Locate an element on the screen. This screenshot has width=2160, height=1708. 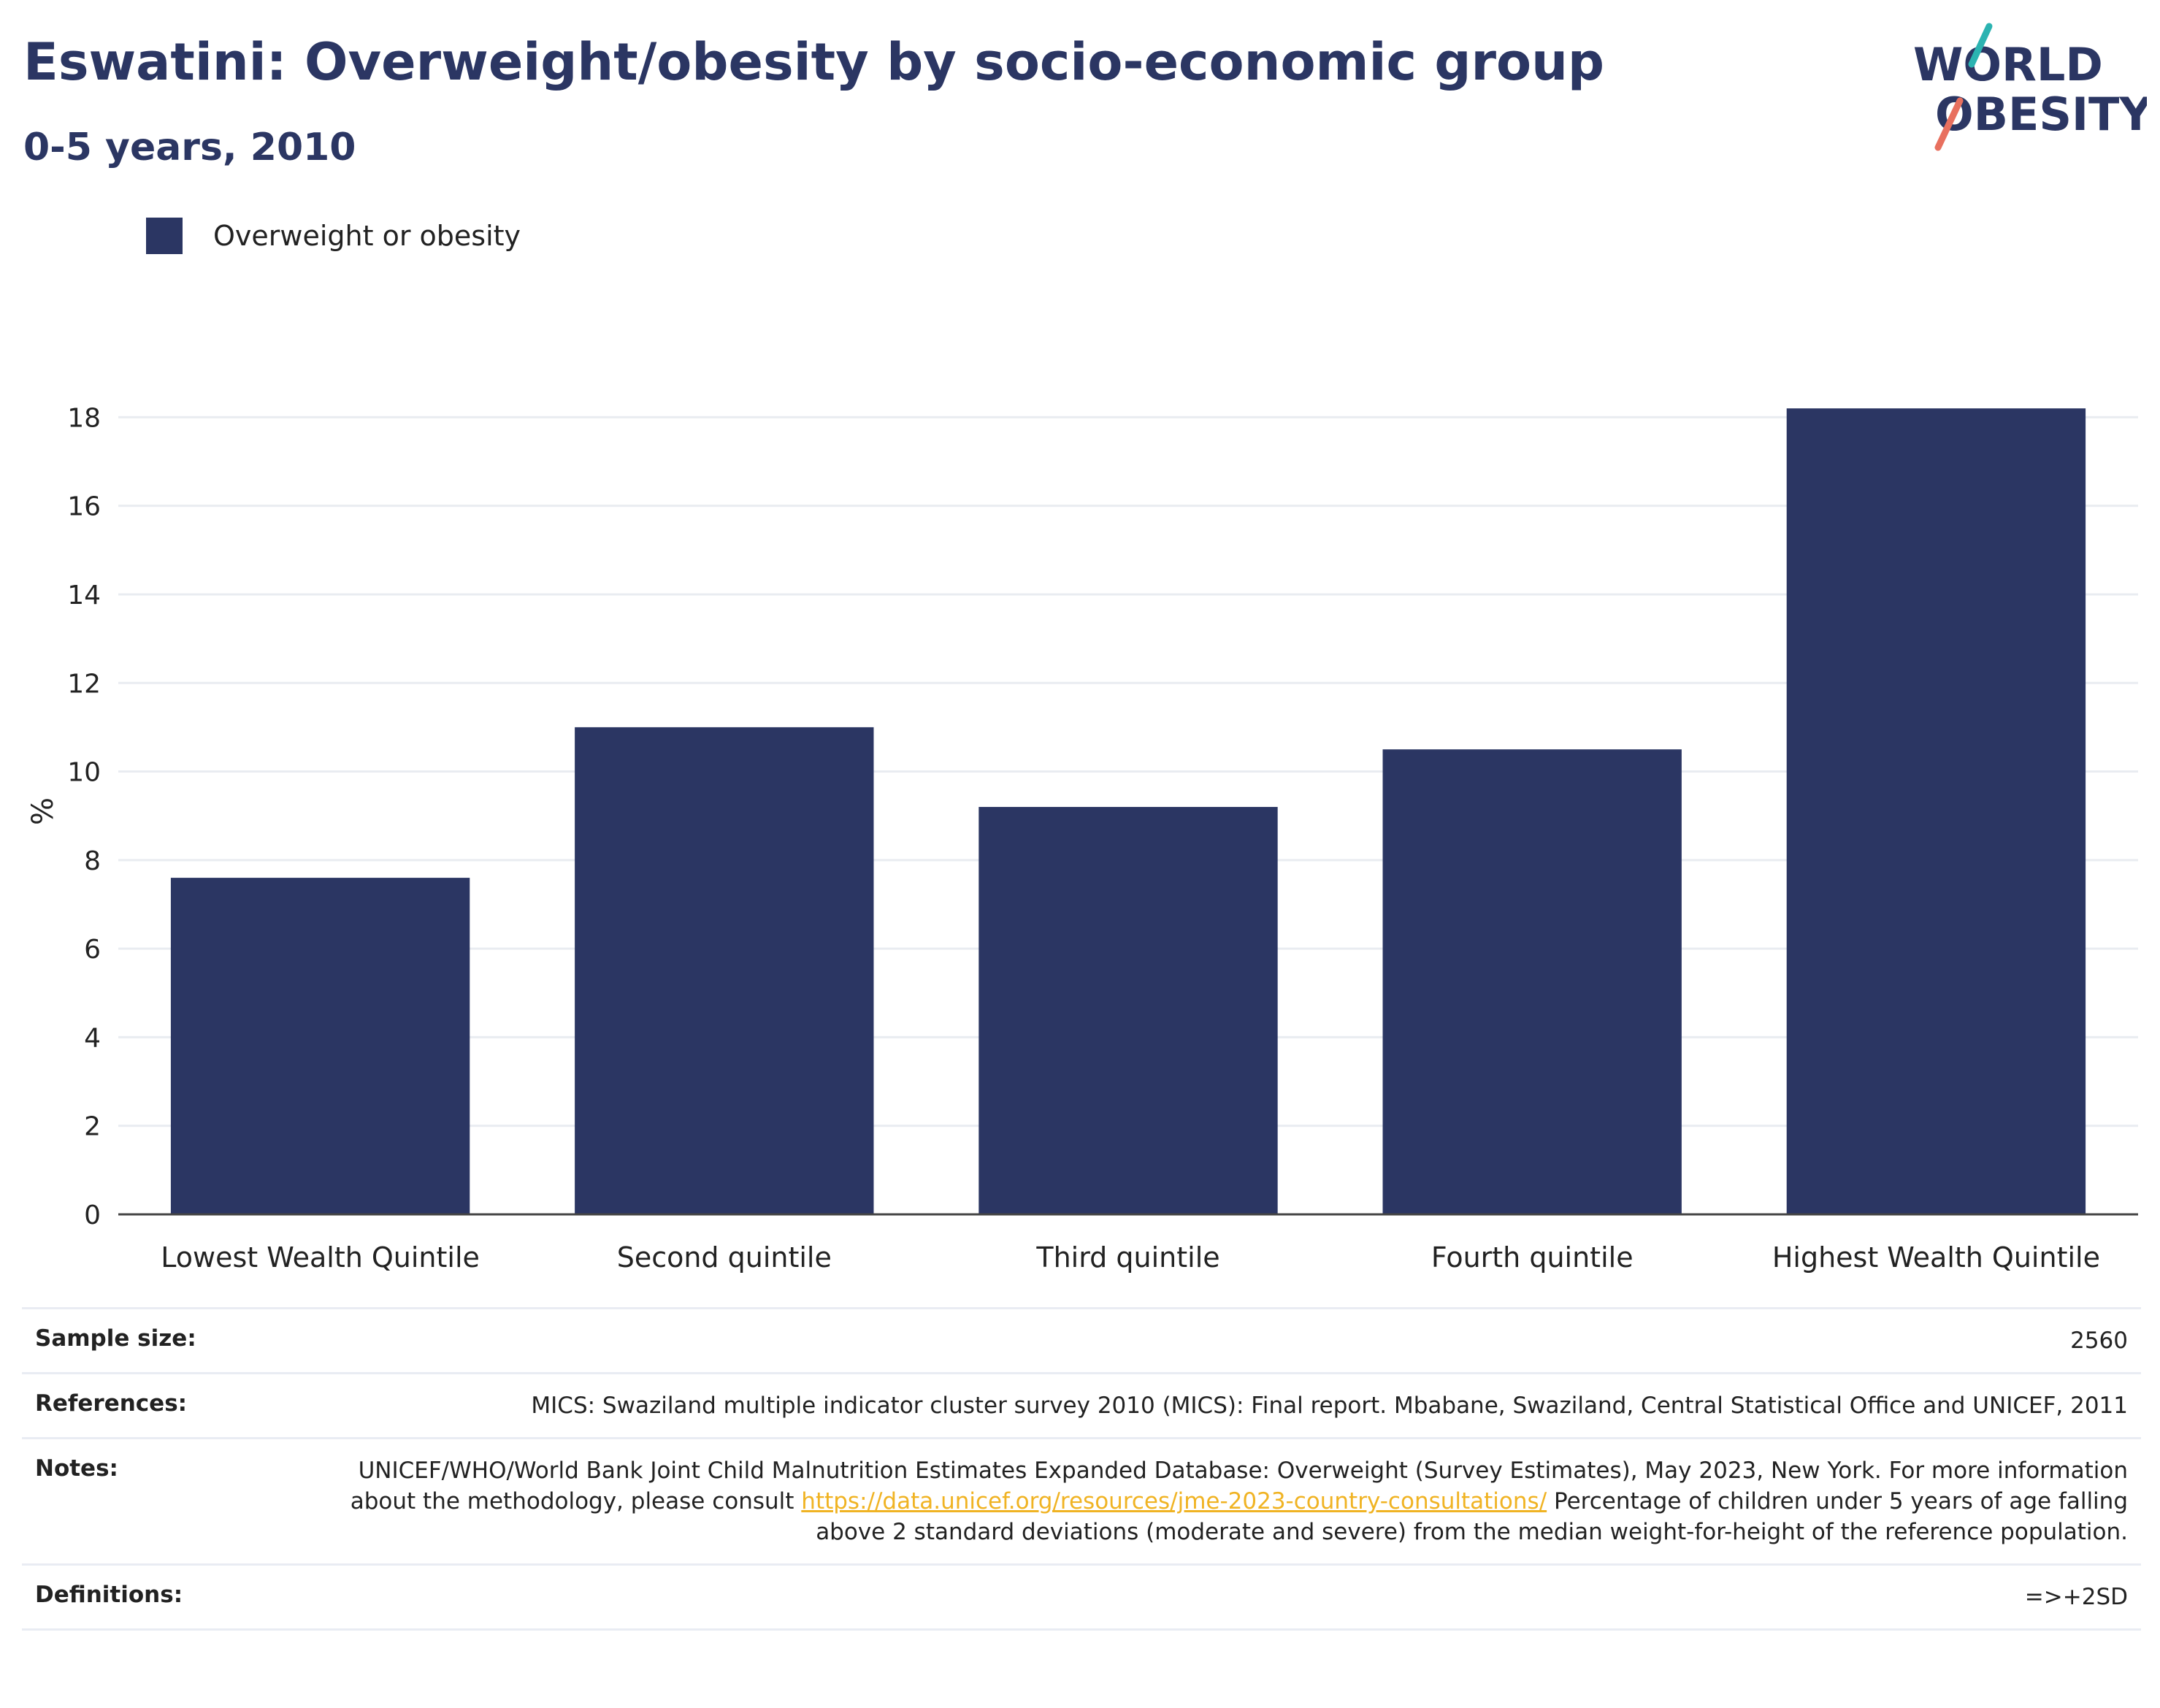
y-tick-label: 16 is located at coordinates (84, 507).